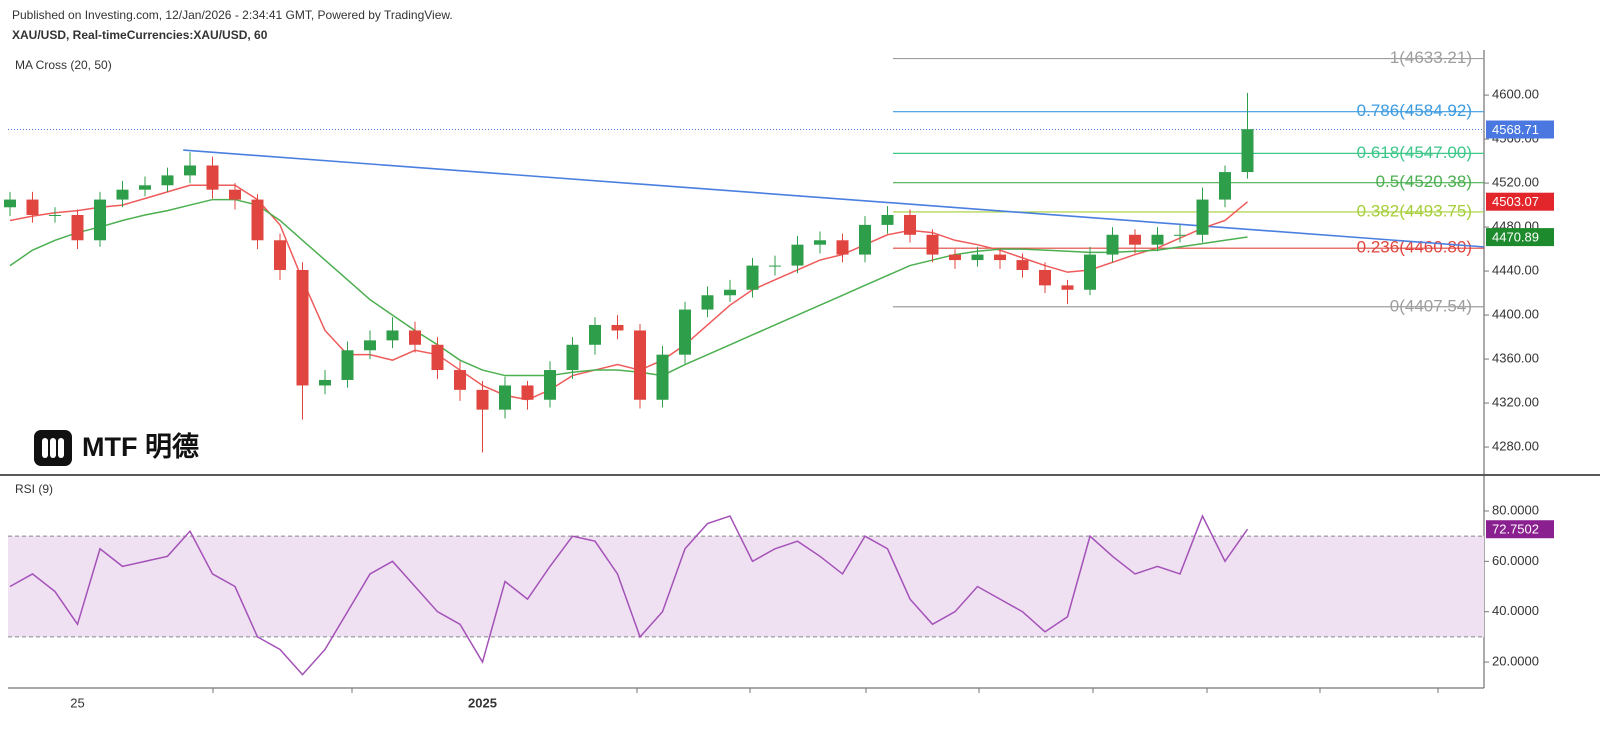 This screenshot has height=734, width=1600. Describe the element at coordinates (1414, 152) in the screenshot. I see `fib-level-label: 0.618(4547.00)` at that location.